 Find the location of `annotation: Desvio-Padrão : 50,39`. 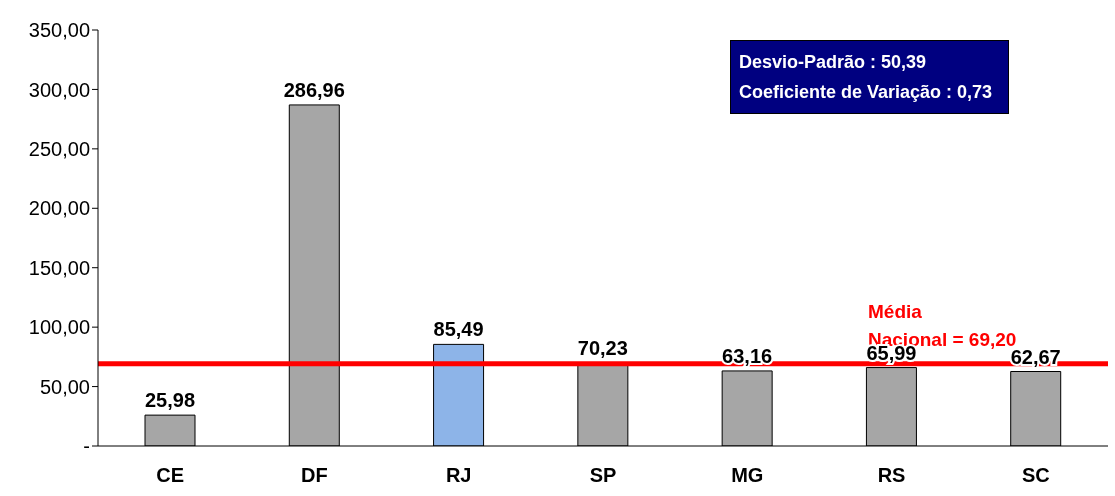

annotation: Desvio-Padrão : 50,39 is located at coordinates (833, 62).